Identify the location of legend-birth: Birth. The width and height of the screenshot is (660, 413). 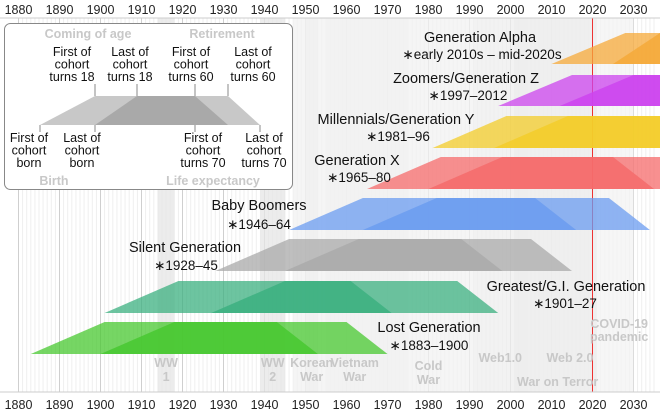
(53, 181).